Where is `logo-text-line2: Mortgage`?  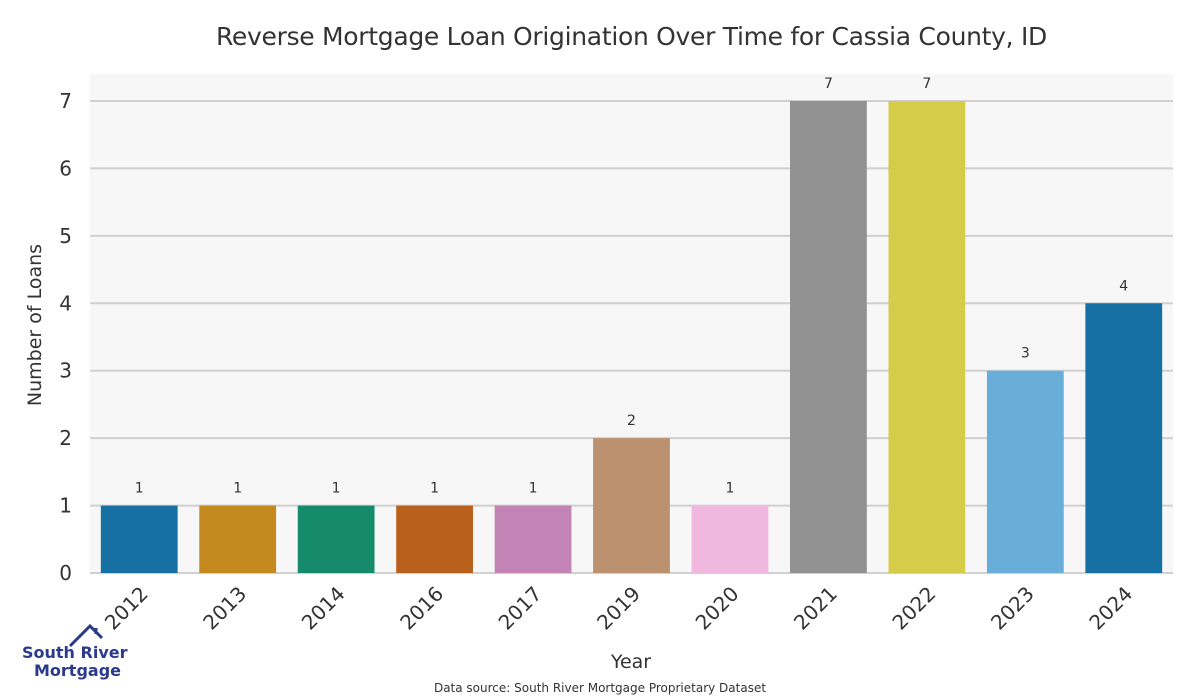
logo-text-line2: Mortgage is located at coordinates (78, 670).